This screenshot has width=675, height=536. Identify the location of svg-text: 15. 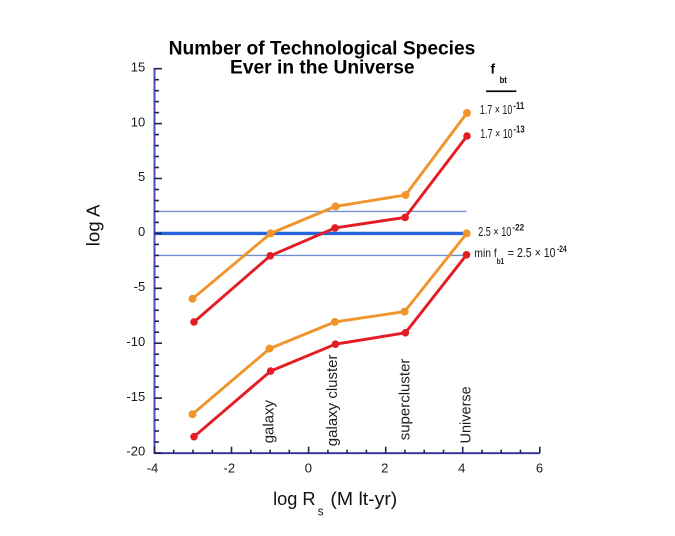
(138, 66).